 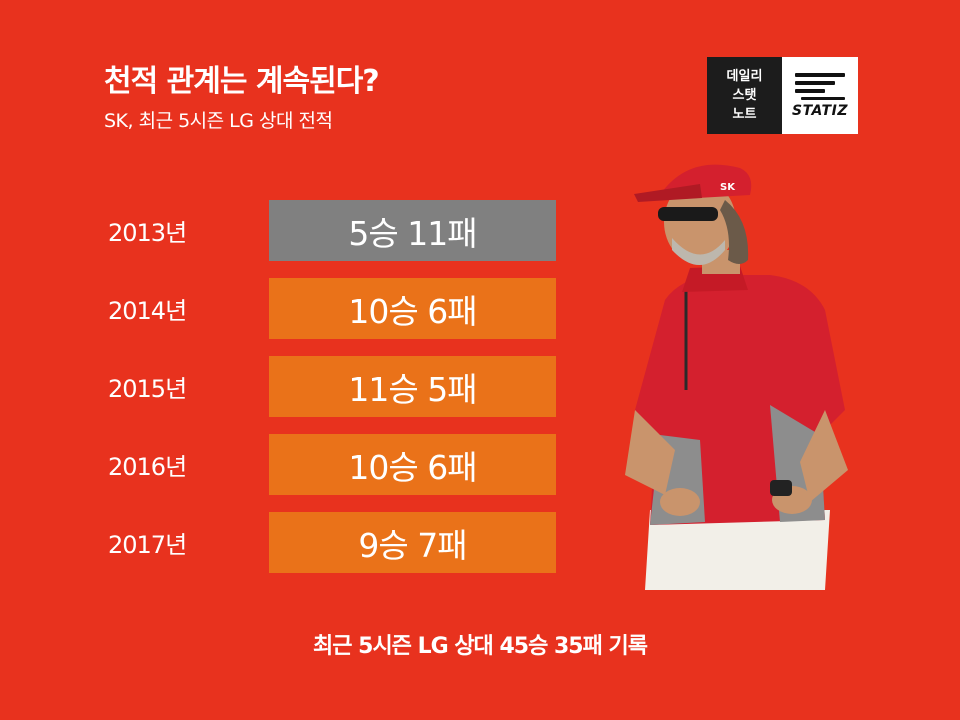 I want to click on statiz-badge: STATIZ, so click(x=820, y=95).